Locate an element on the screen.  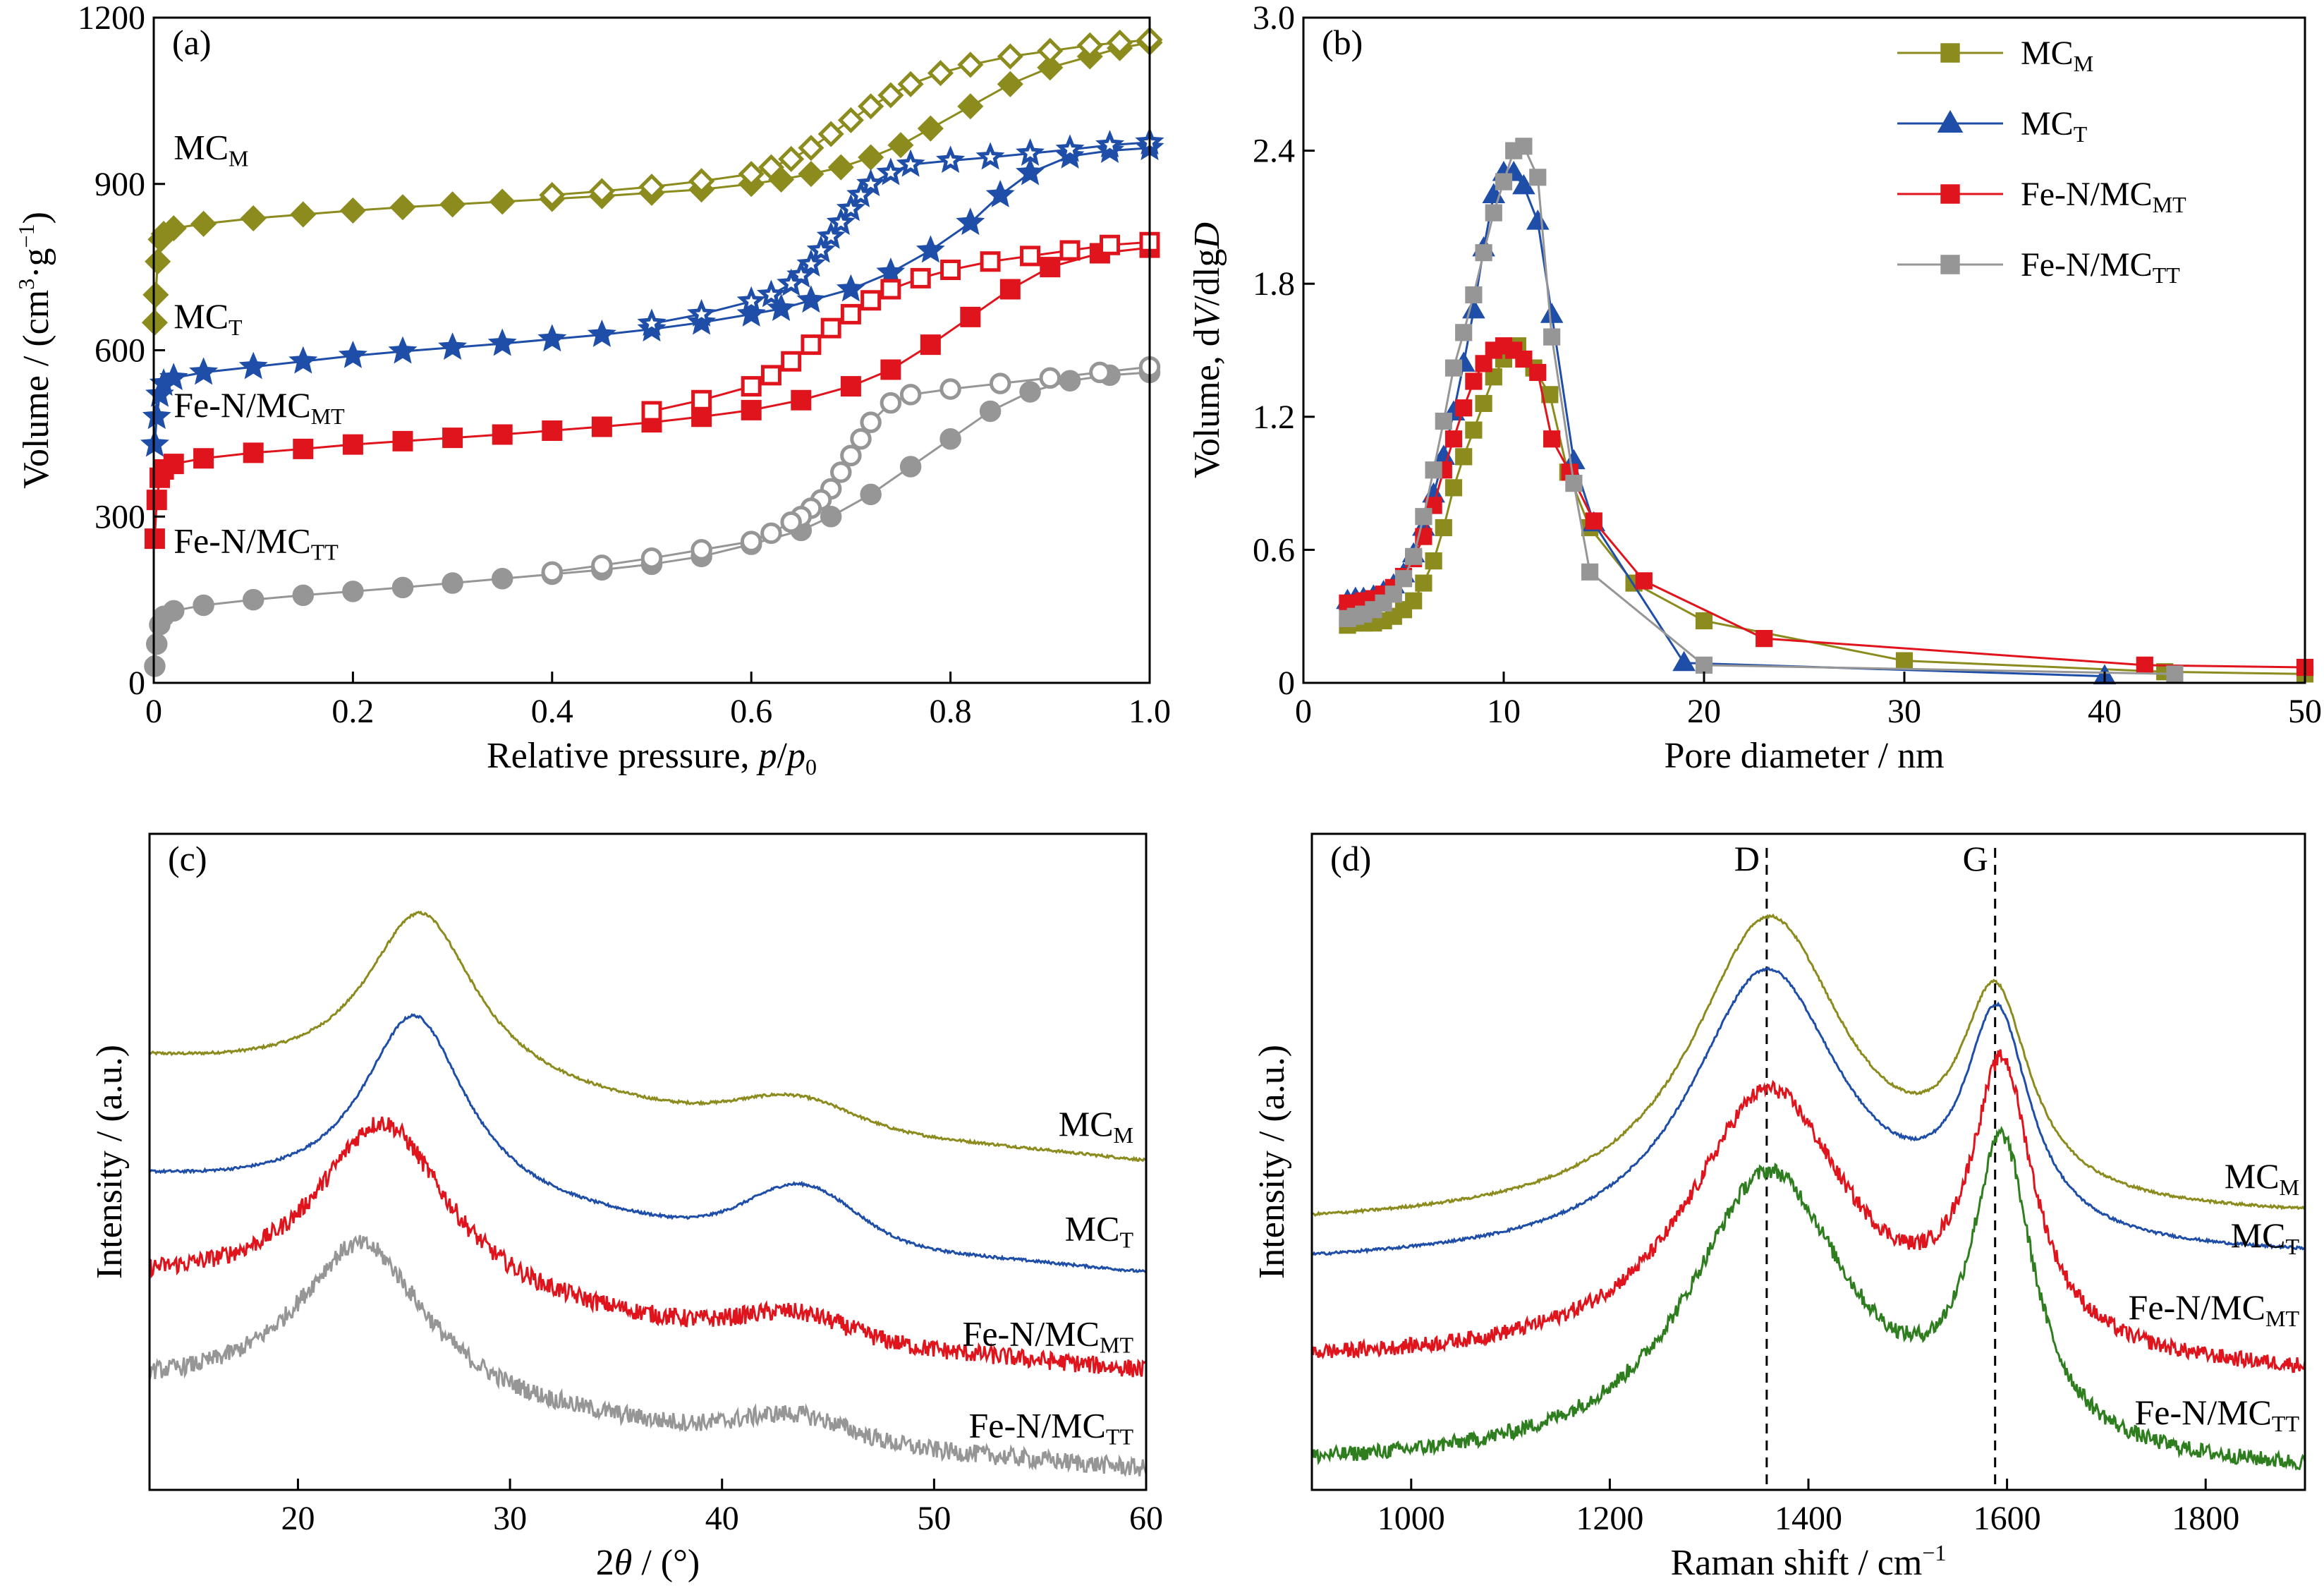
y-tick-label-a: 300 is located at coordinates (120, 516).